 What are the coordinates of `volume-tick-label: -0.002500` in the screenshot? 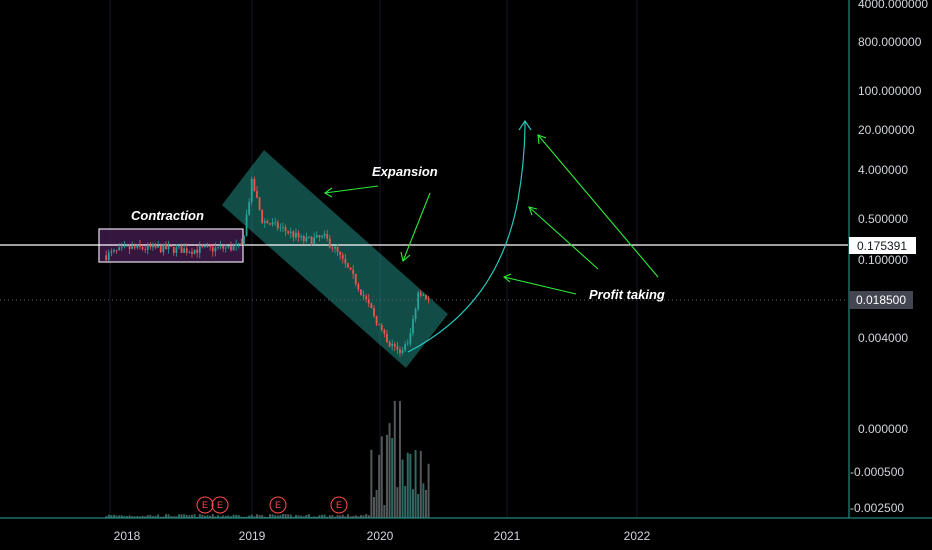 It's located at (877, 508).